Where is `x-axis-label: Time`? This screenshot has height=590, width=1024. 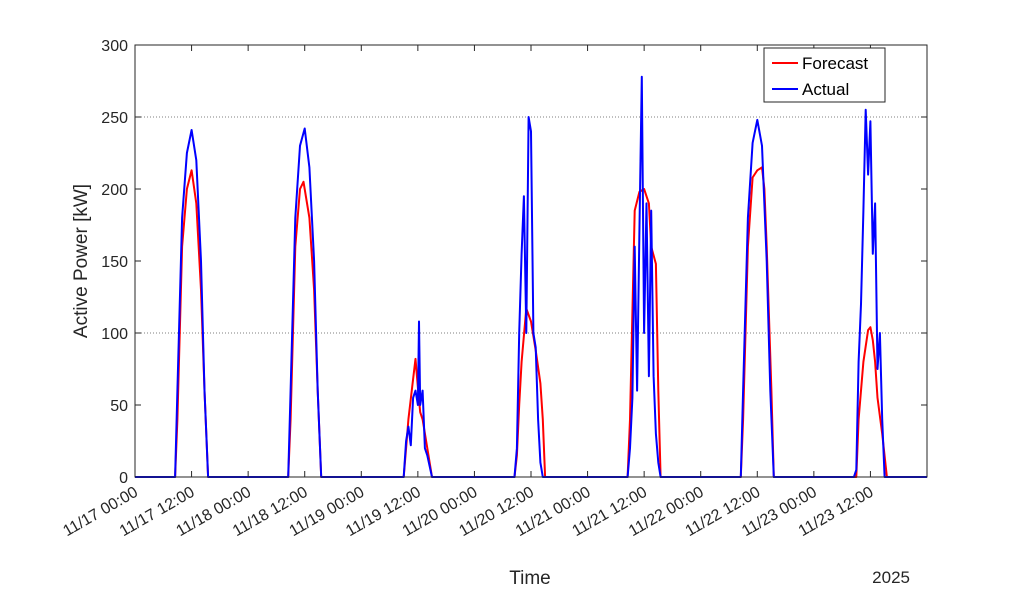
x-axis-label: Time is located at coordinates (530, 578).